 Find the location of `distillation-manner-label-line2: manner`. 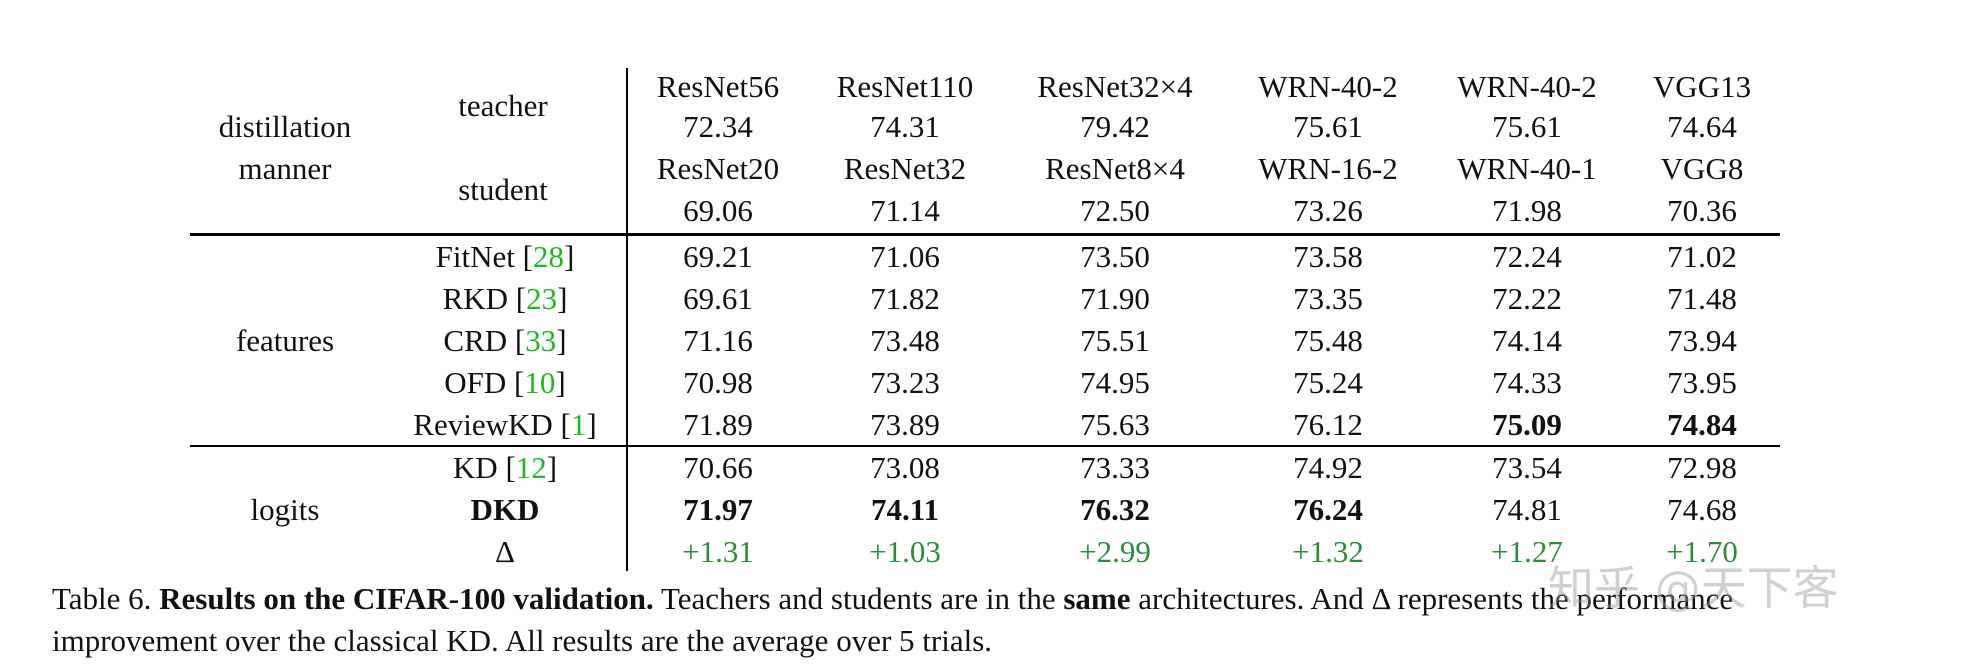

distillation-manner-label-line2: manner is located at coordinates (285, 168).